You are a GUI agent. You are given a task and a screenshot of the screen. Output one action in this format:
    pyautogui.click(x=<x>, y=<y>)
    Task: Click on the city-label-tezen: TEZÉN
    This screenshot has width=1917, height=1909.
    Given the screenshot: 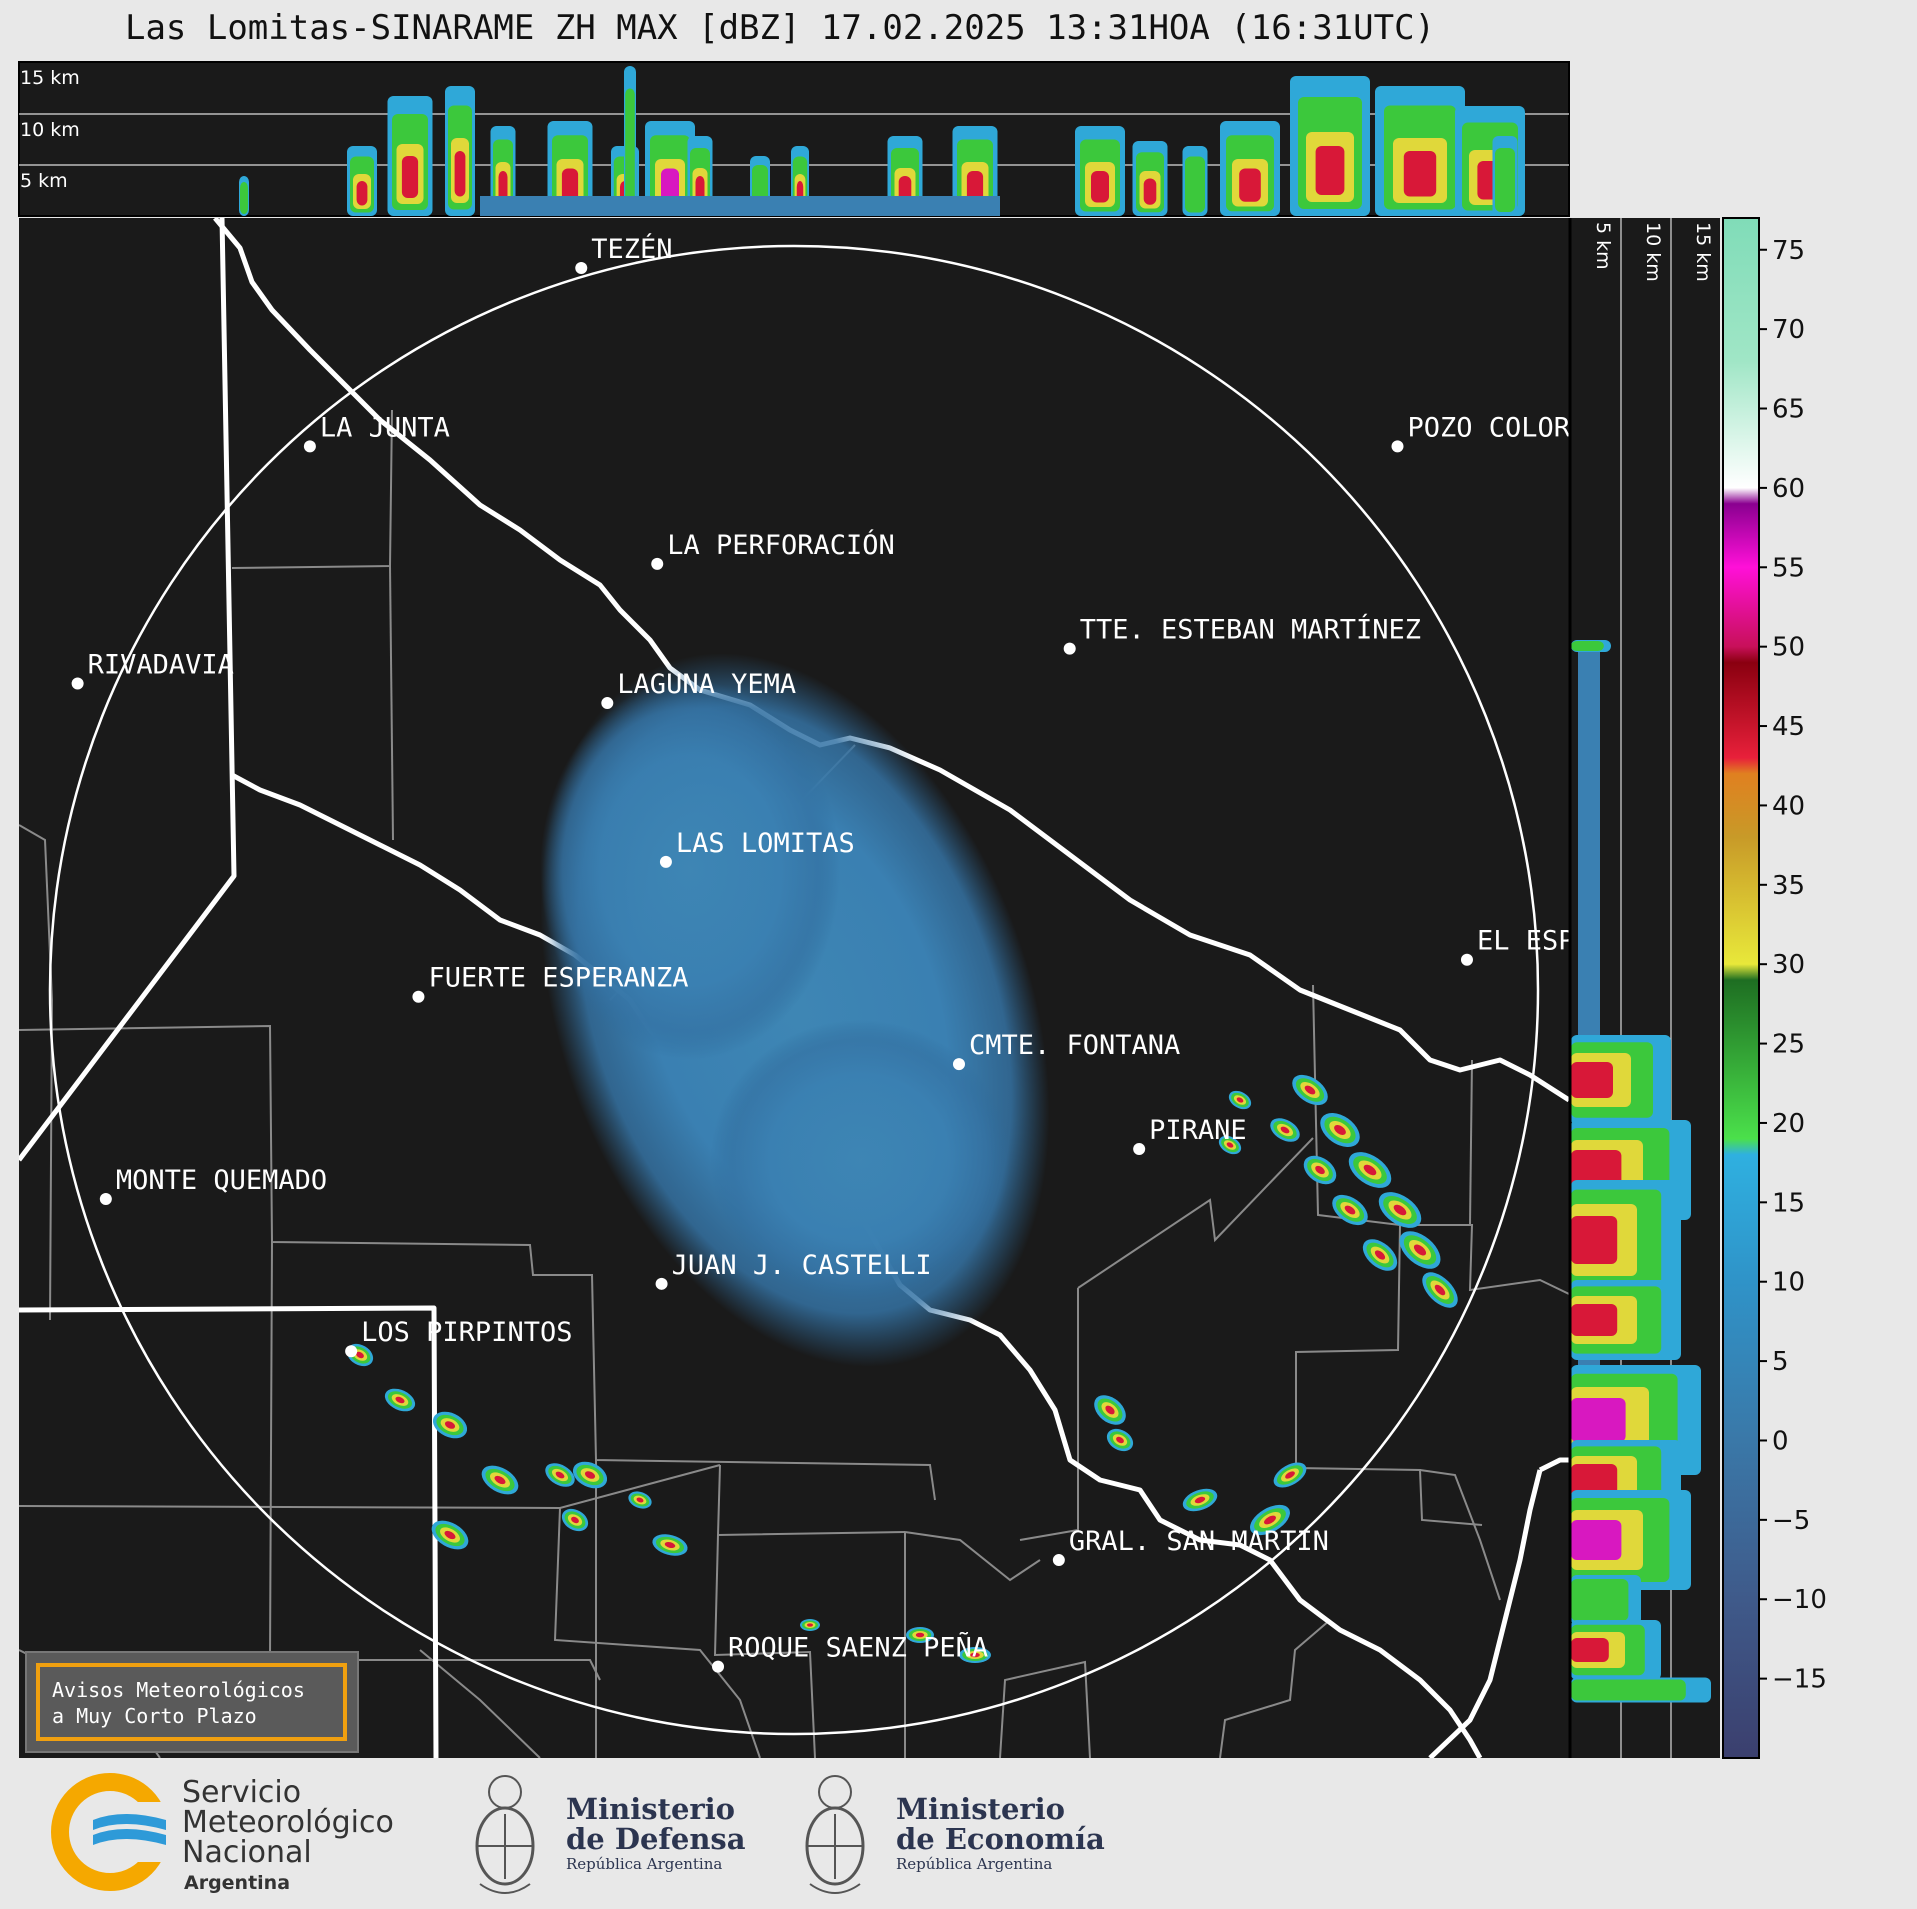 What is the action you would take?
    pyautogui.click(x=631, y=249)
    